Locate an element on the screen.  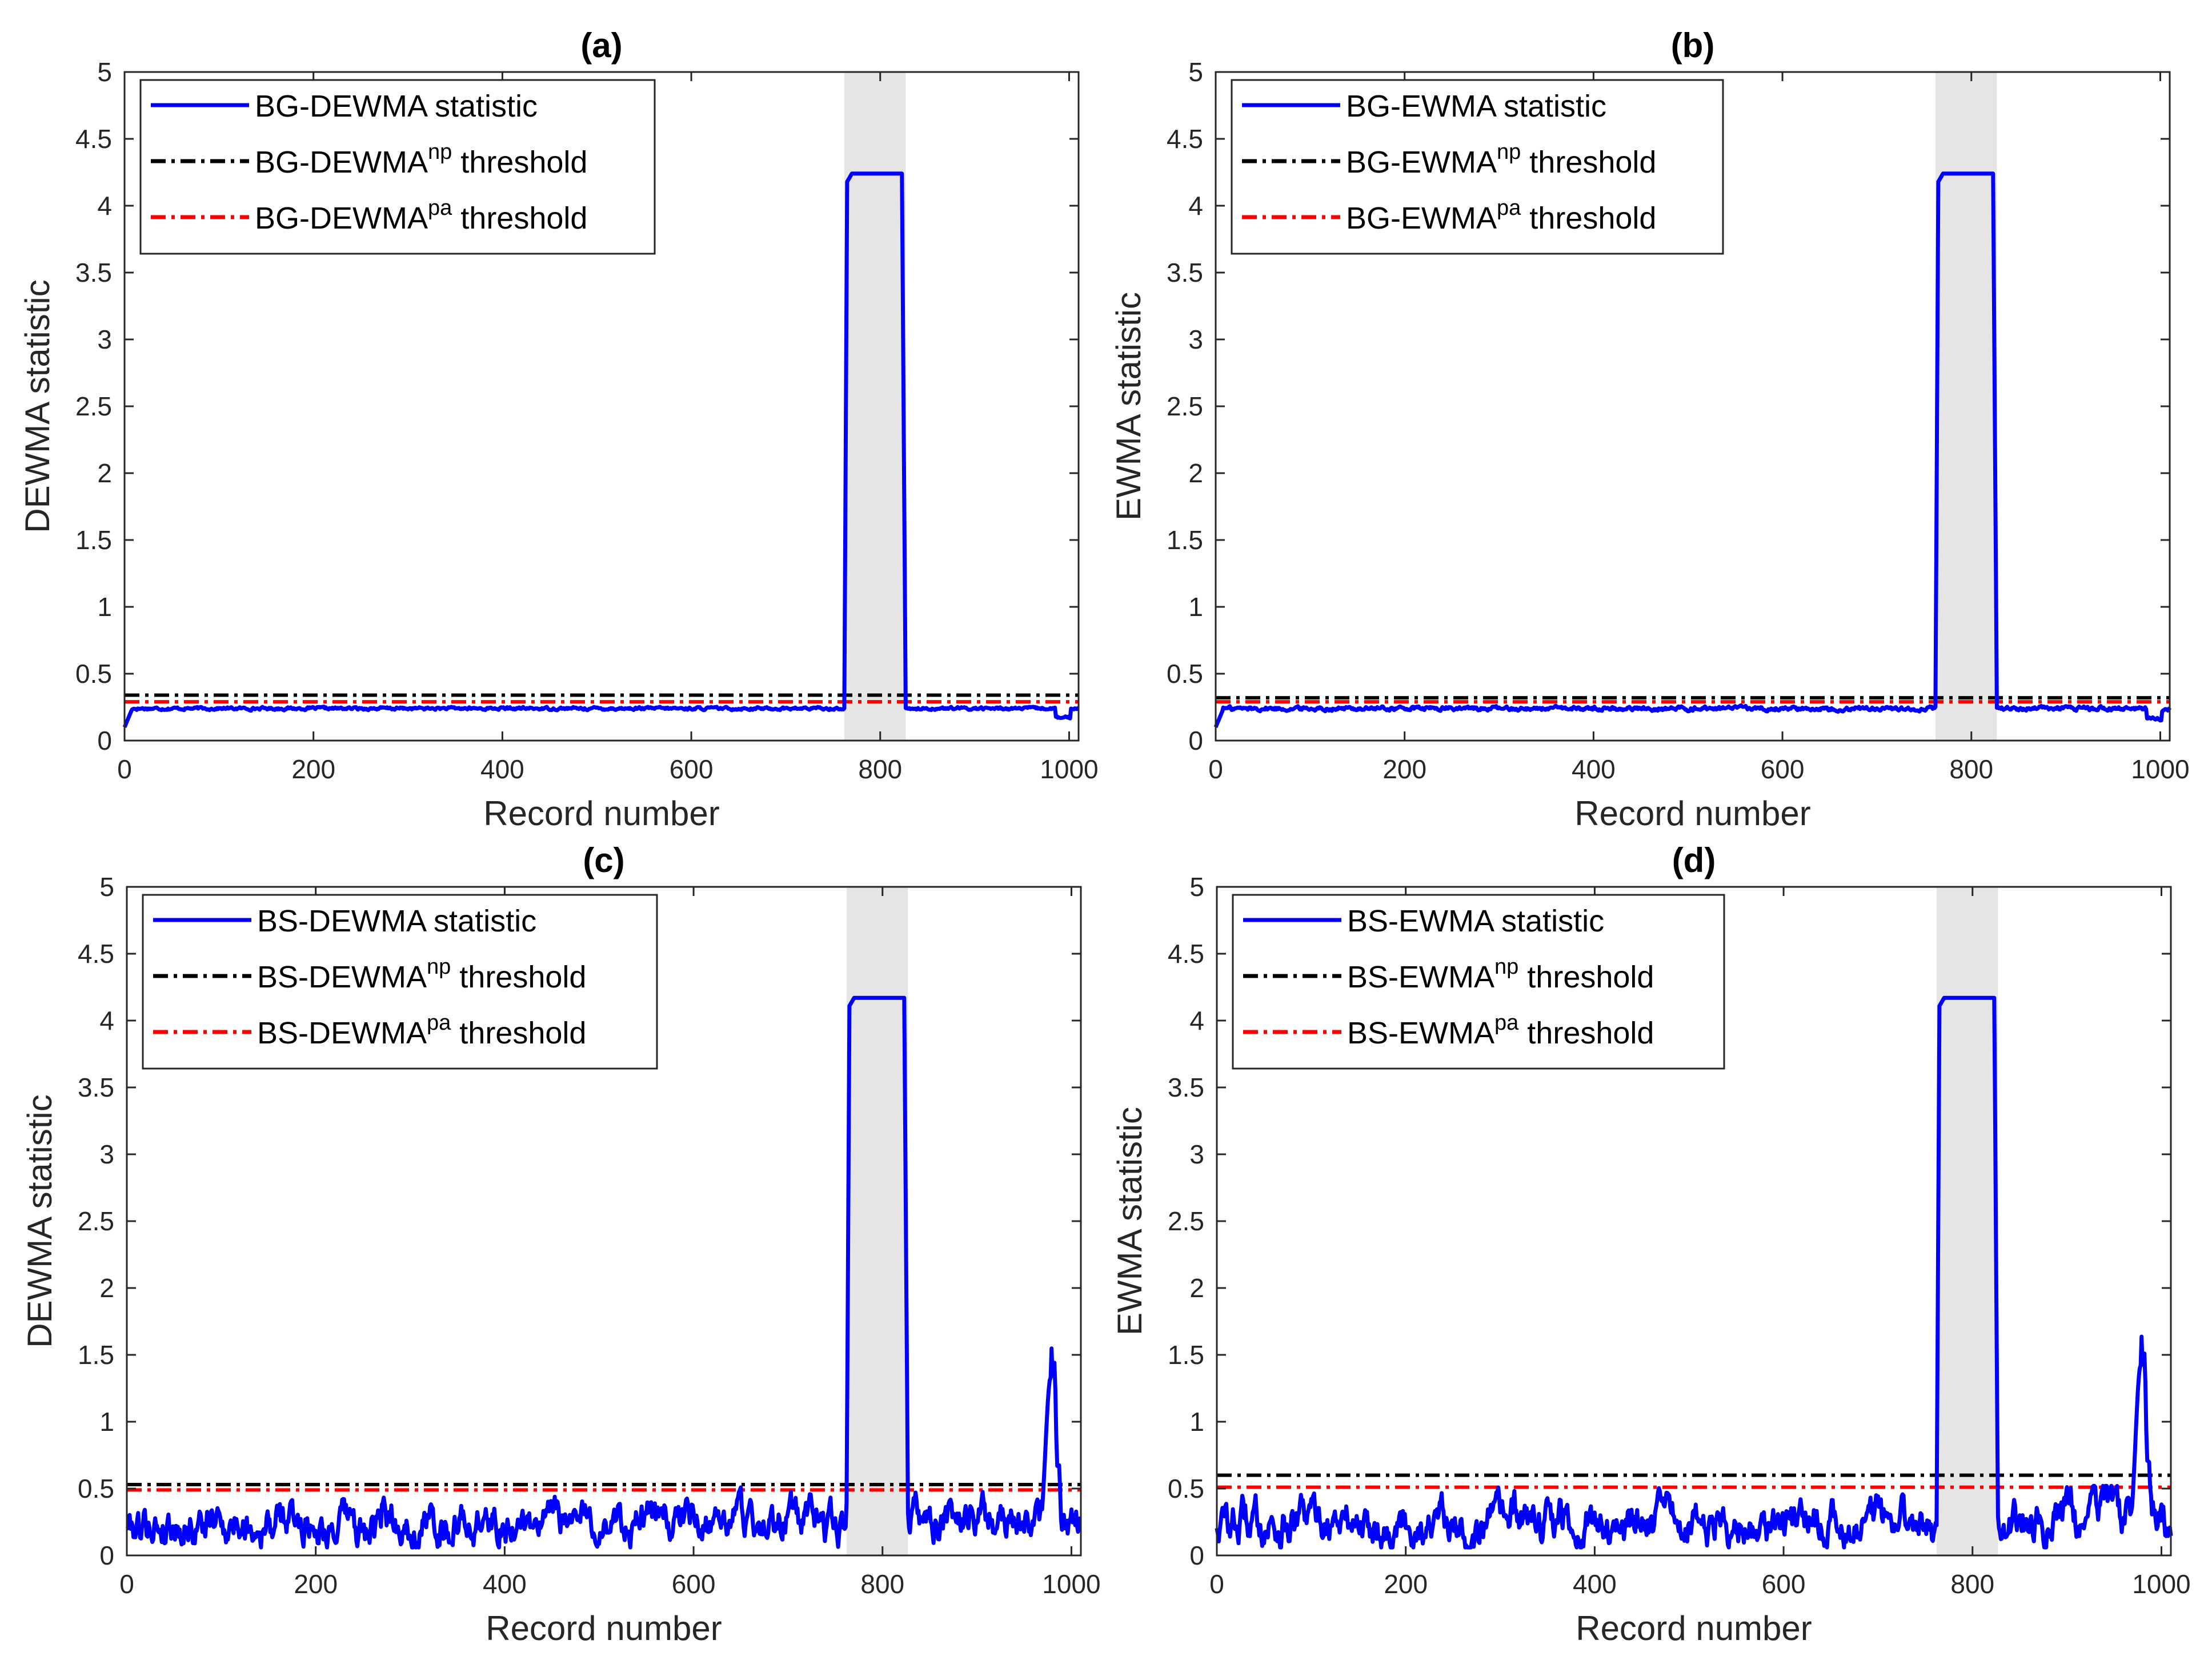
y-tick-label: 2.5 is located at coordinates (1185, 406).